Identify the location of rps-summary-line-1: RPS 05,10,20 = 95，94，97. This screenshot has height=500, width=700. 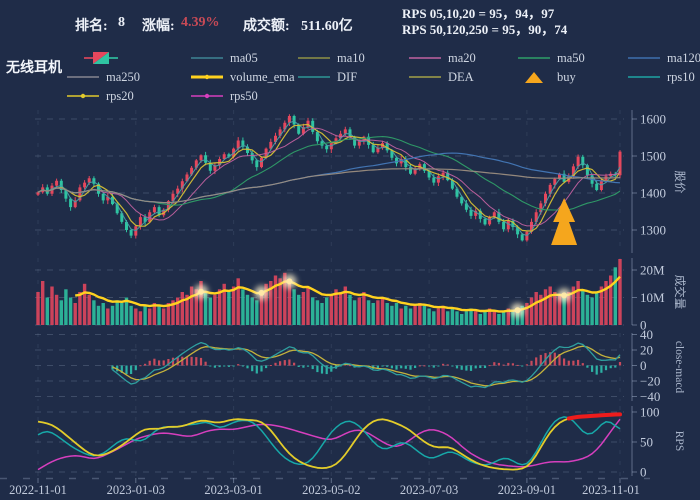
(478, 13).